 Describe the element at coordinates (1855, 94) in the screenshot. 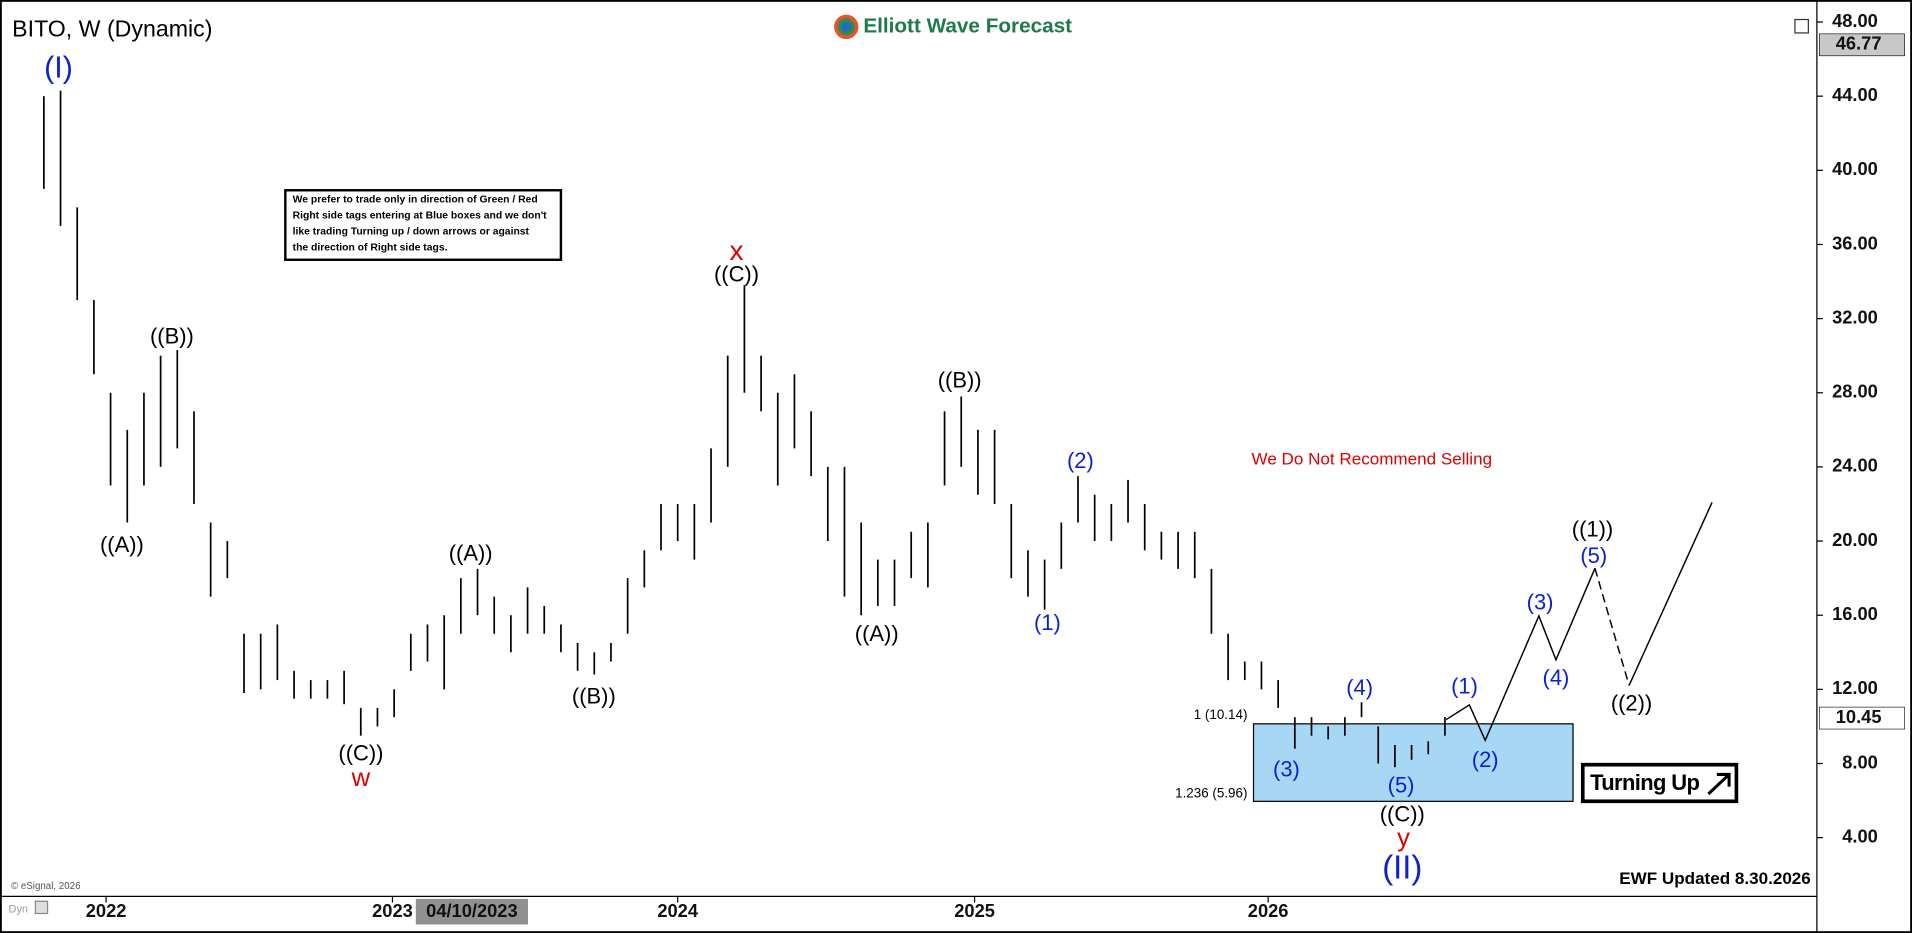

I see `y-tick-label: 44.00` at that location.